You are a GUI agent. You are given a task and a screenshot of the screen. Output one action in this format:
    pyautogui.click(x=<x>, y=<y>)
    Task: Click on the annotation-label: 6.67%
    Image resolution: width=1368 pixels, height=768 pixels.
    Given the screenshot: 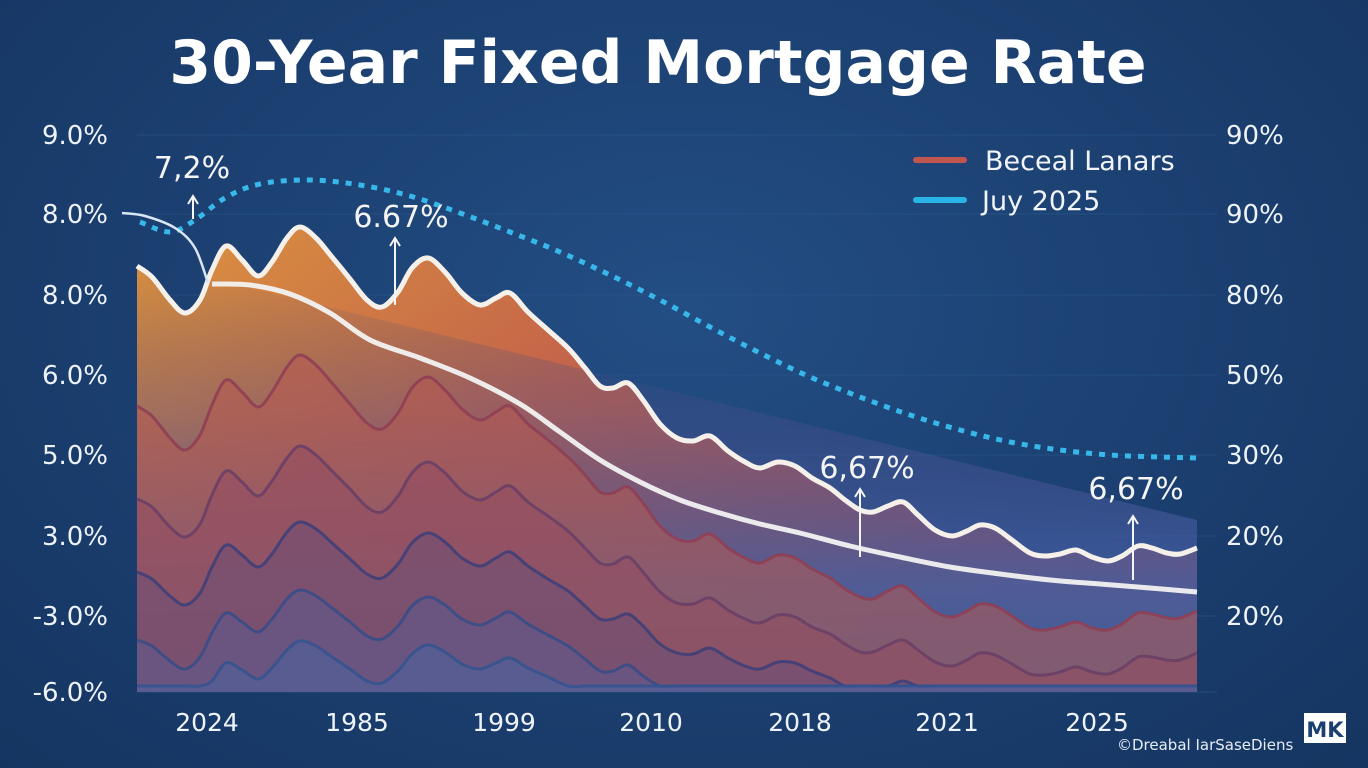 What is the action you would take?
    pyautogui.click(x=400, y=217)
    